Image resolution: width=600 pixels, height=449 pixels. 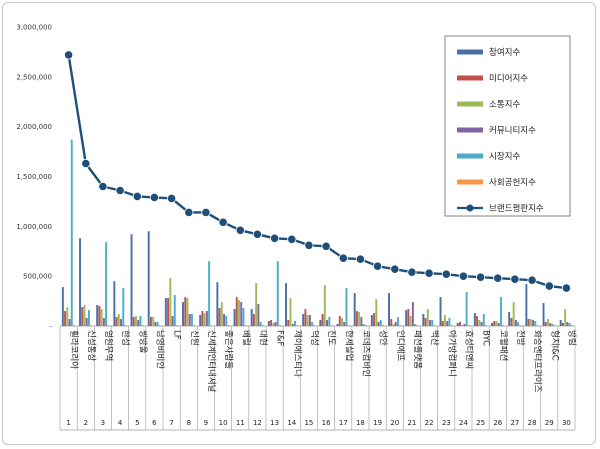 What do you see at coordinates (223, 423) in the screenshot?
I see `category-number: 10` at bounding box center [223, 423].